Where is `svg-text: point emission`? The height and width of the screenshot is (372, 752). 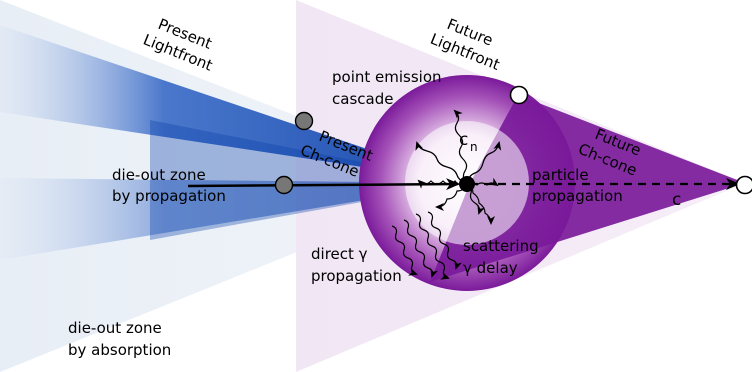
svg-text: point emission is located at coordinates (387, 77).